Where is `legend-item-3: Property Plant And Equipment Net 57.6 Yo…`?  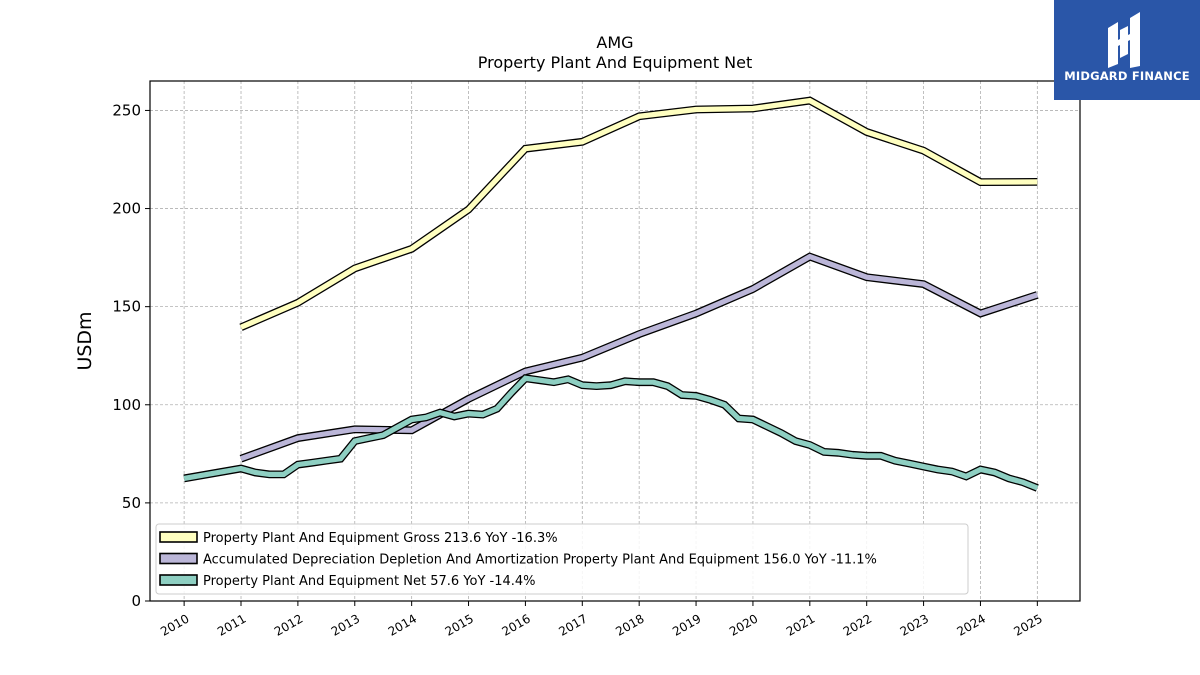
legend-item-3: Property Plant And Equipment Net 57.6 Yo… is located at coordinates (347, 581).